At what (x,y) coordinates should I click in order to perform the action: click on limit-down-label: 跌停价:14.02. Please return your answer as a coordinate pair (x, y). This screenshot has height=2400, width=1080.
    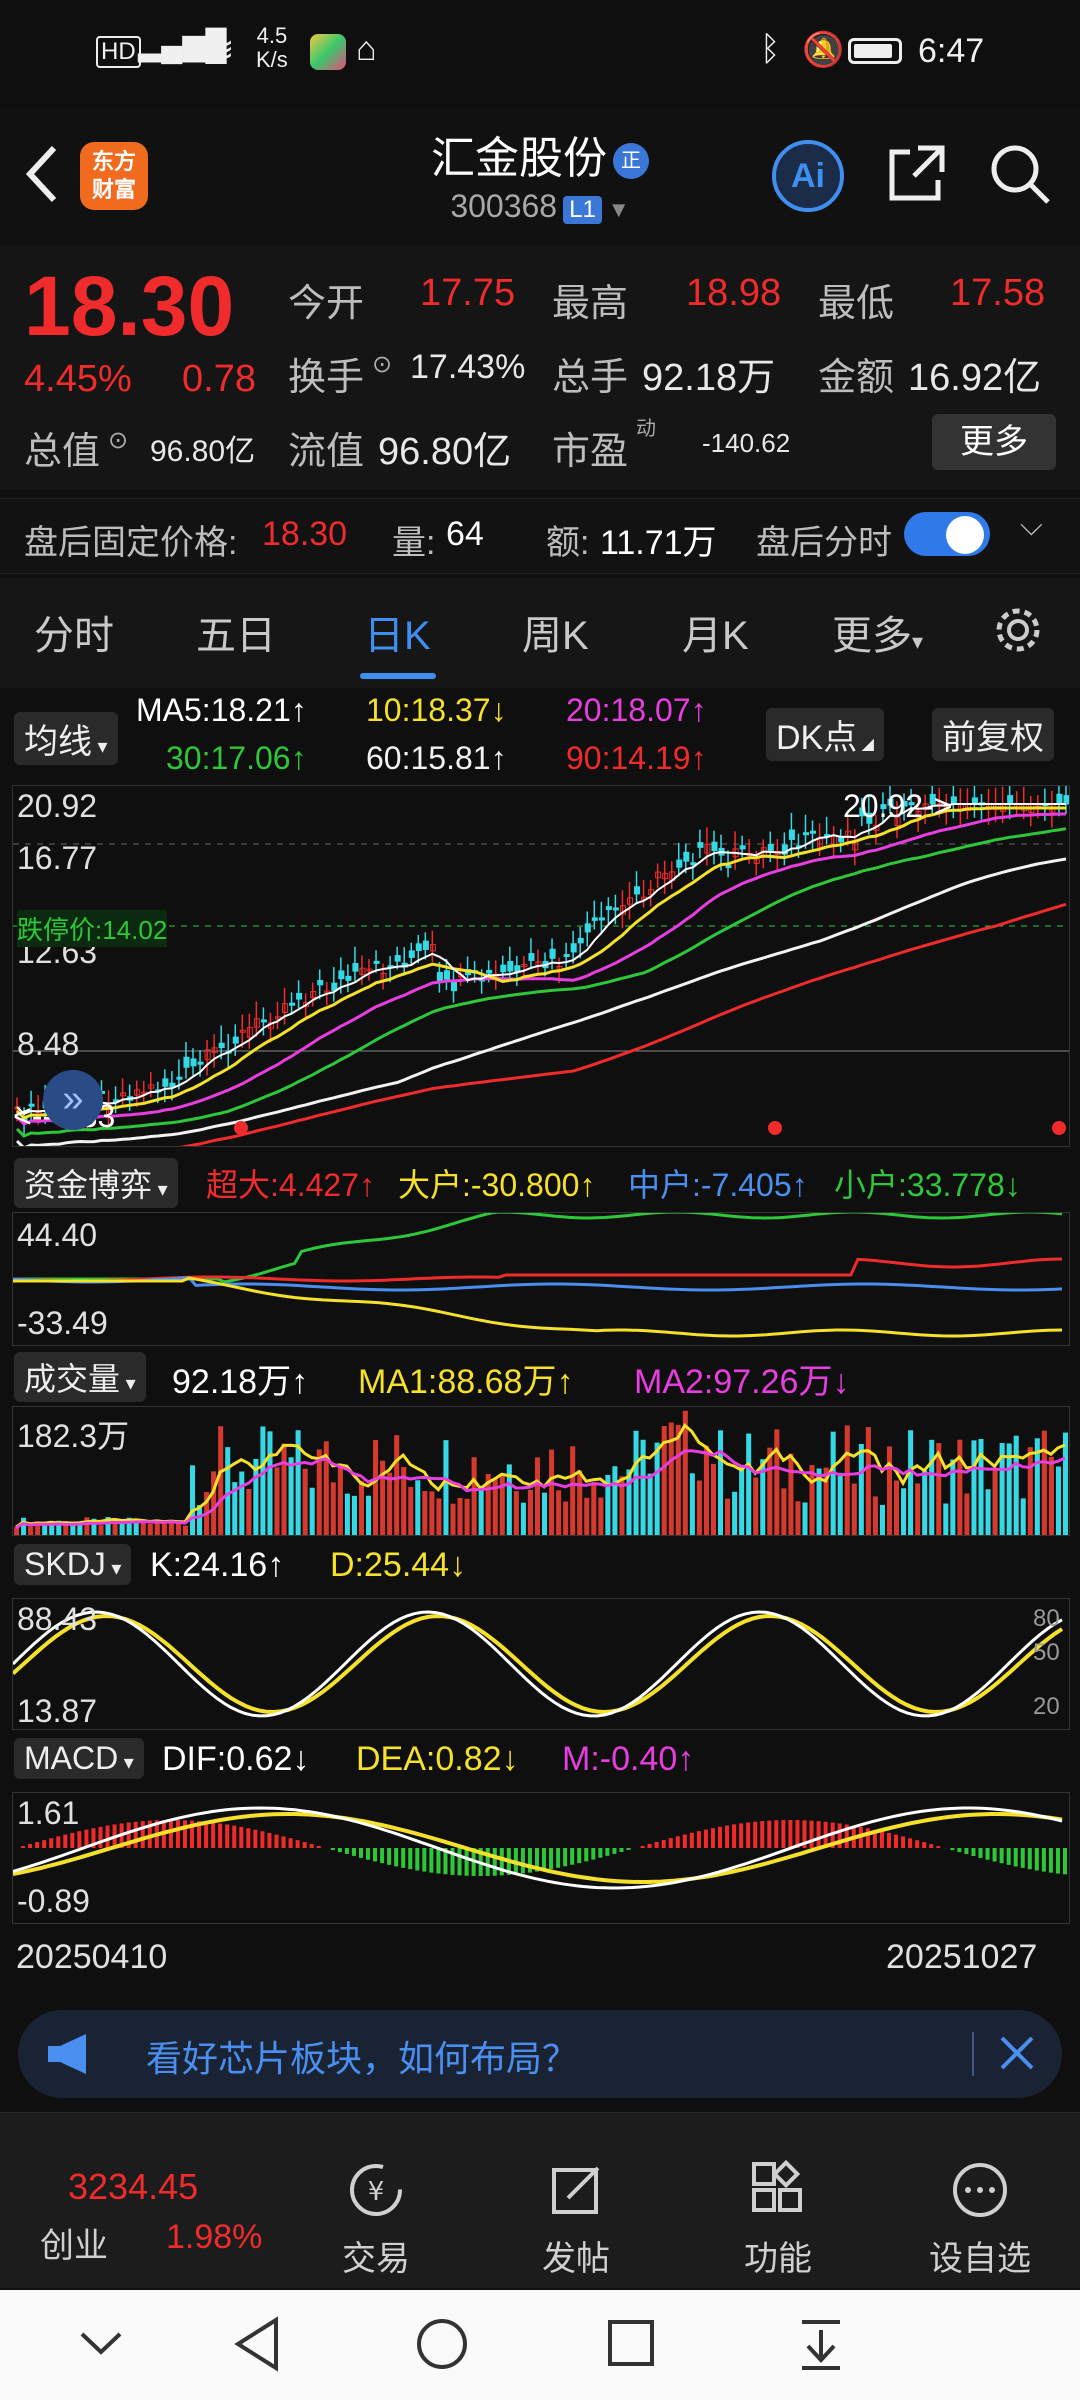
    Looking at the image, I should click on (92, 928).